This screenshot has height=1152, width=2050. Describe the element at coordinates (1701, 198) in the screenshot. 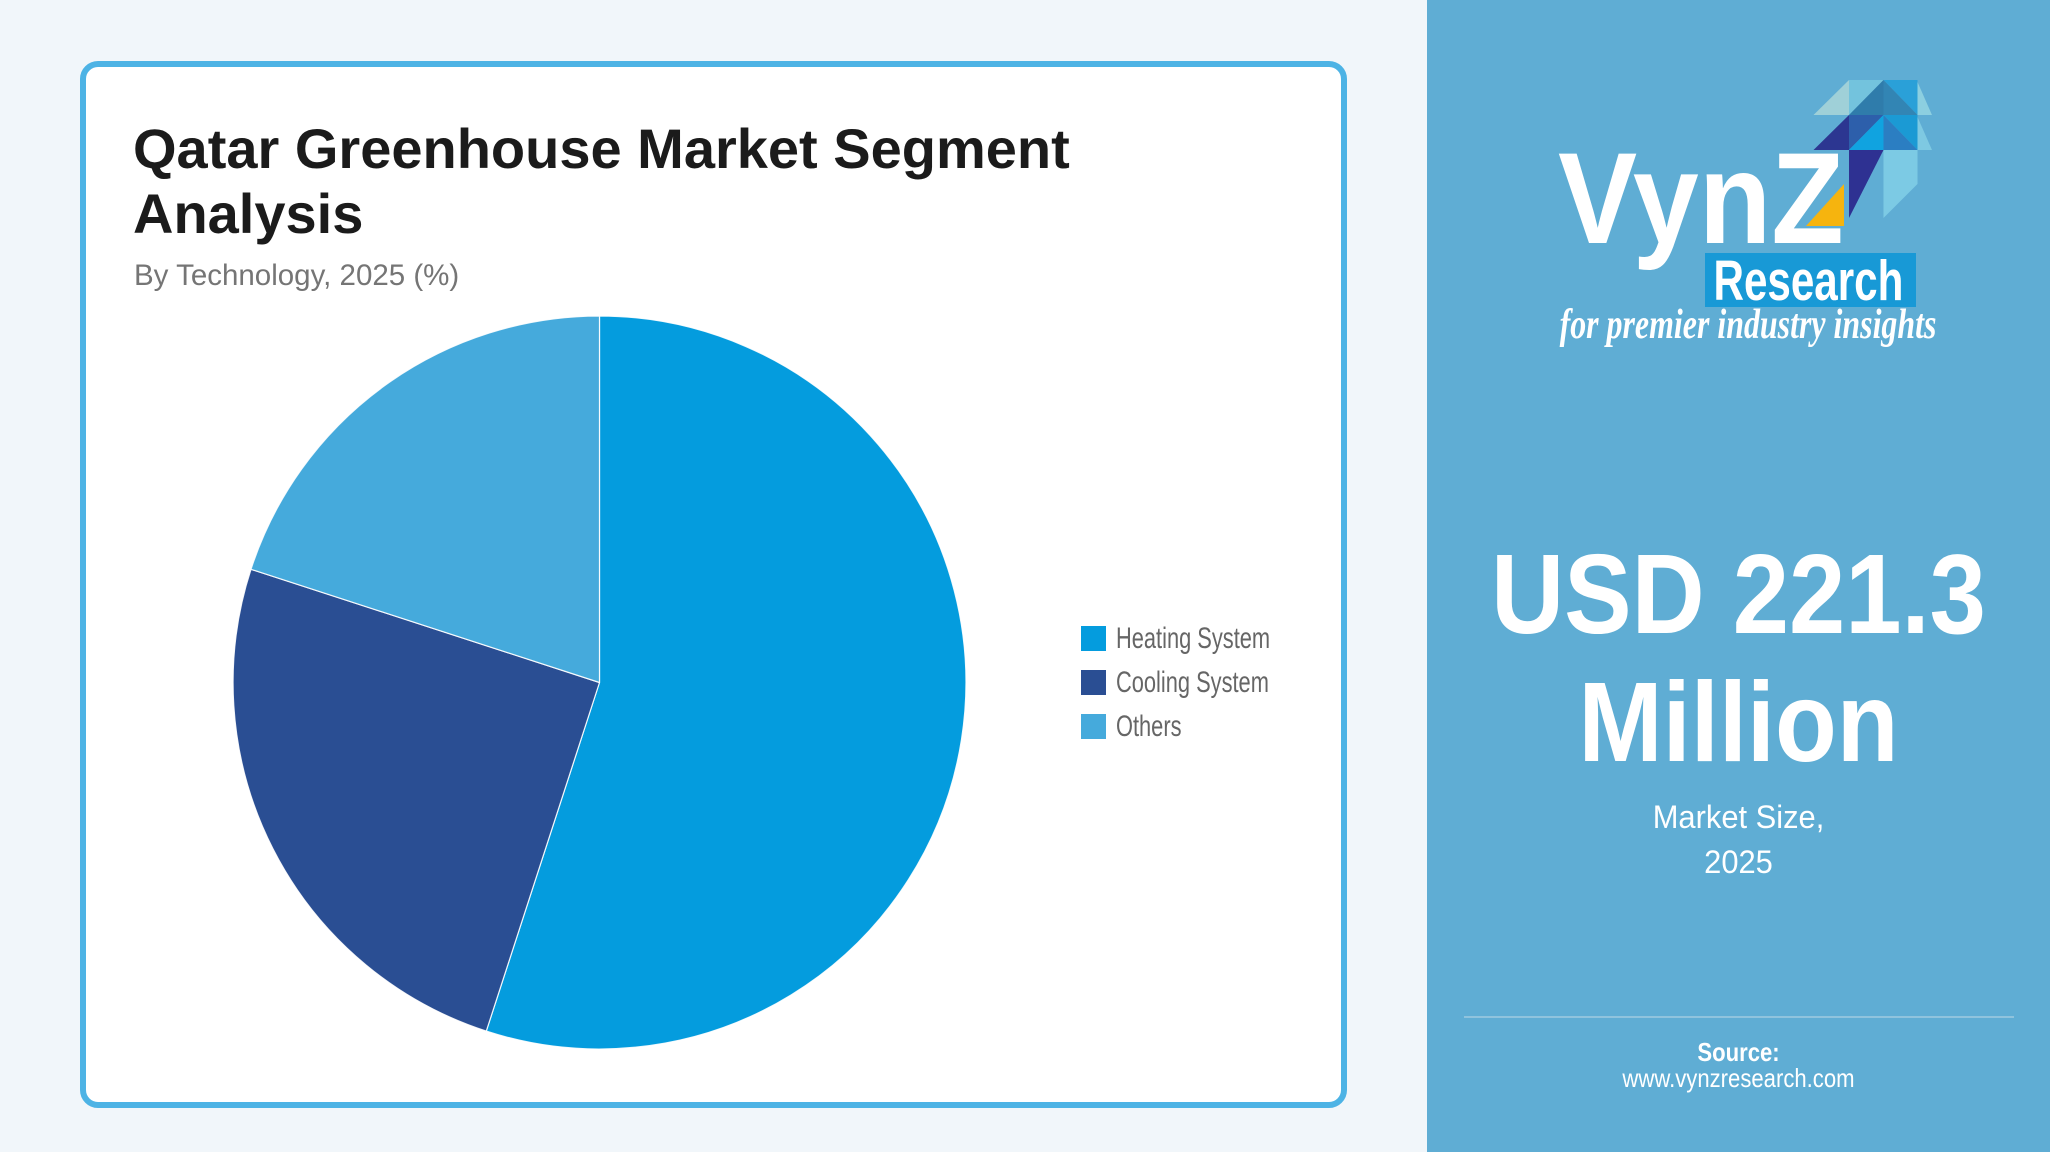

I see `svg-text: VynZ` at that location.